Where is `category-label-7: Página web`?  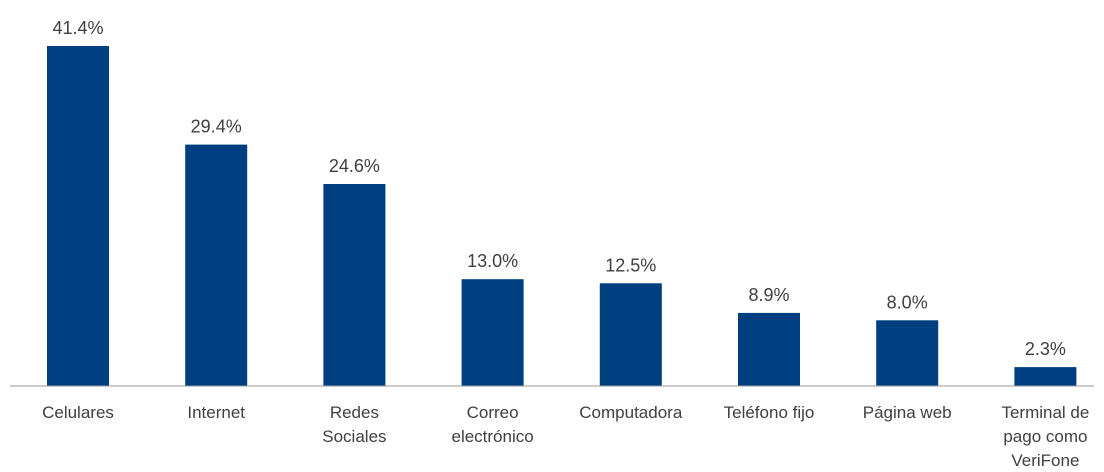
category-label-7: Página web is located at coordinates (907, 412).